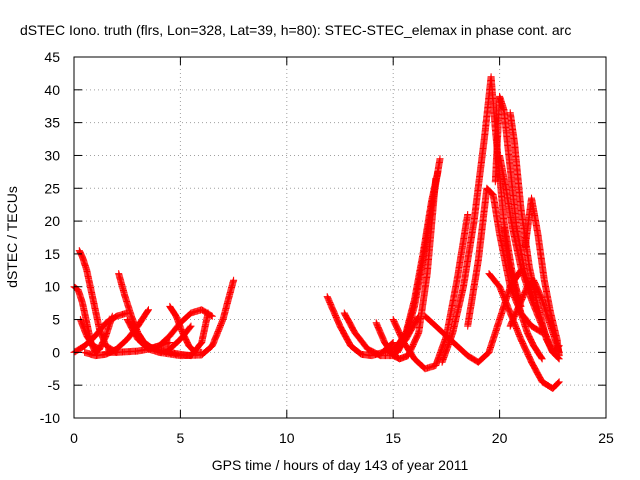 This screenshot has width=640, height=480. I want to click on y-tick-label: -5, so click(54, 385).